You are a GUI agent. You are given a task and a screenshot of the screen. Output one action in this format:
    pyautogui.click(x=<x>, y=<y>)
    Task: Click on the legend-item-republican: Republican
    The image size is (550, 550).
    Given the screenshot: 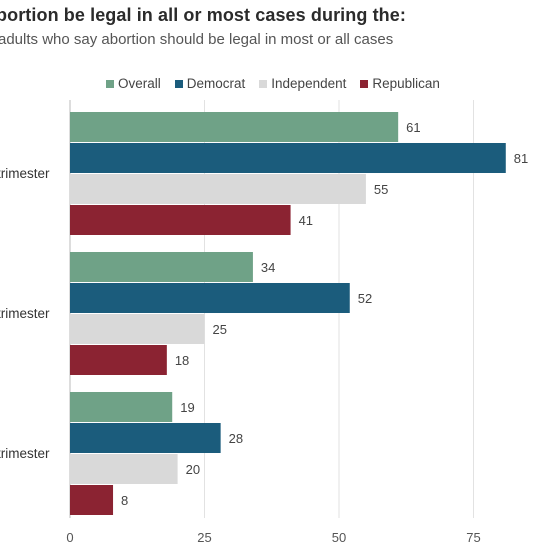 What is the action you would take?
    pyautogui.click(x=400, y=83)
    